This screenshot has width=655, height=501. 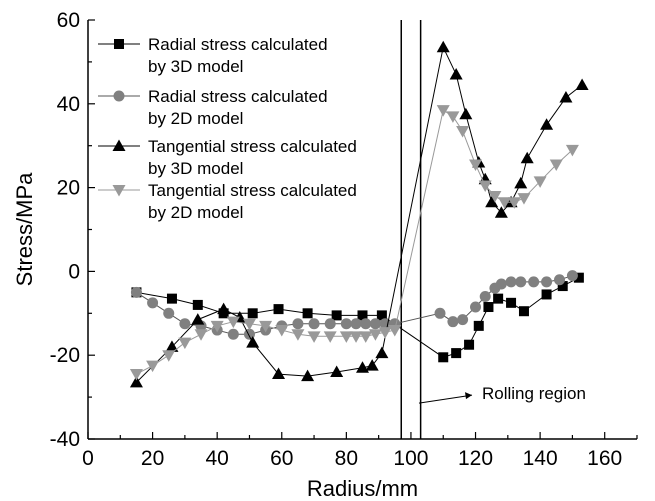 I want to click on legend-entry-1: Radial stress calculated by 3D model, so click(x=213, y=55).